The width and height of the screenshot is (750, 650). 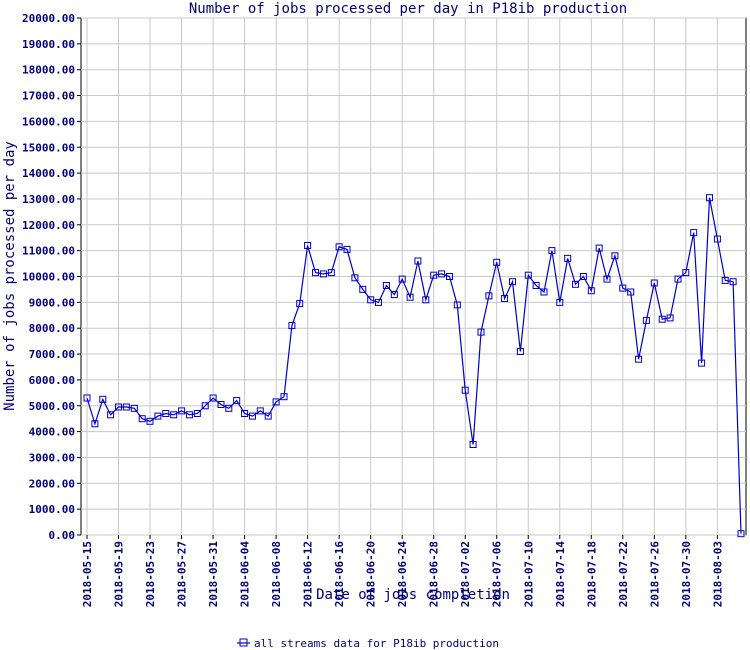 I want to click on x-tick-label: 2018-06-04, so click(x=245, y=574).